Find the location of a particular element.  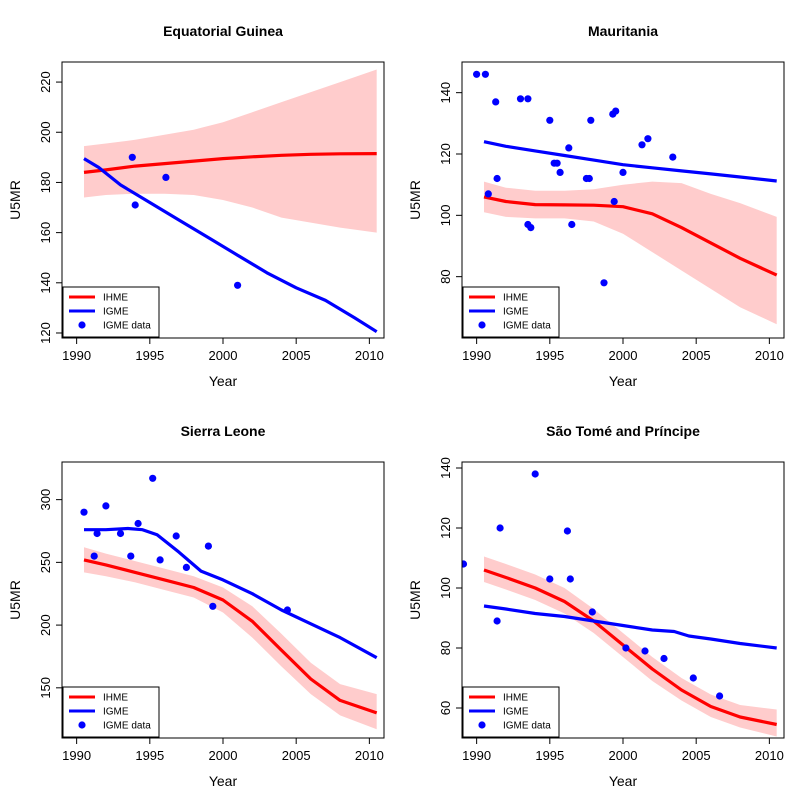

legend-box is located at coordinates (511, 712).